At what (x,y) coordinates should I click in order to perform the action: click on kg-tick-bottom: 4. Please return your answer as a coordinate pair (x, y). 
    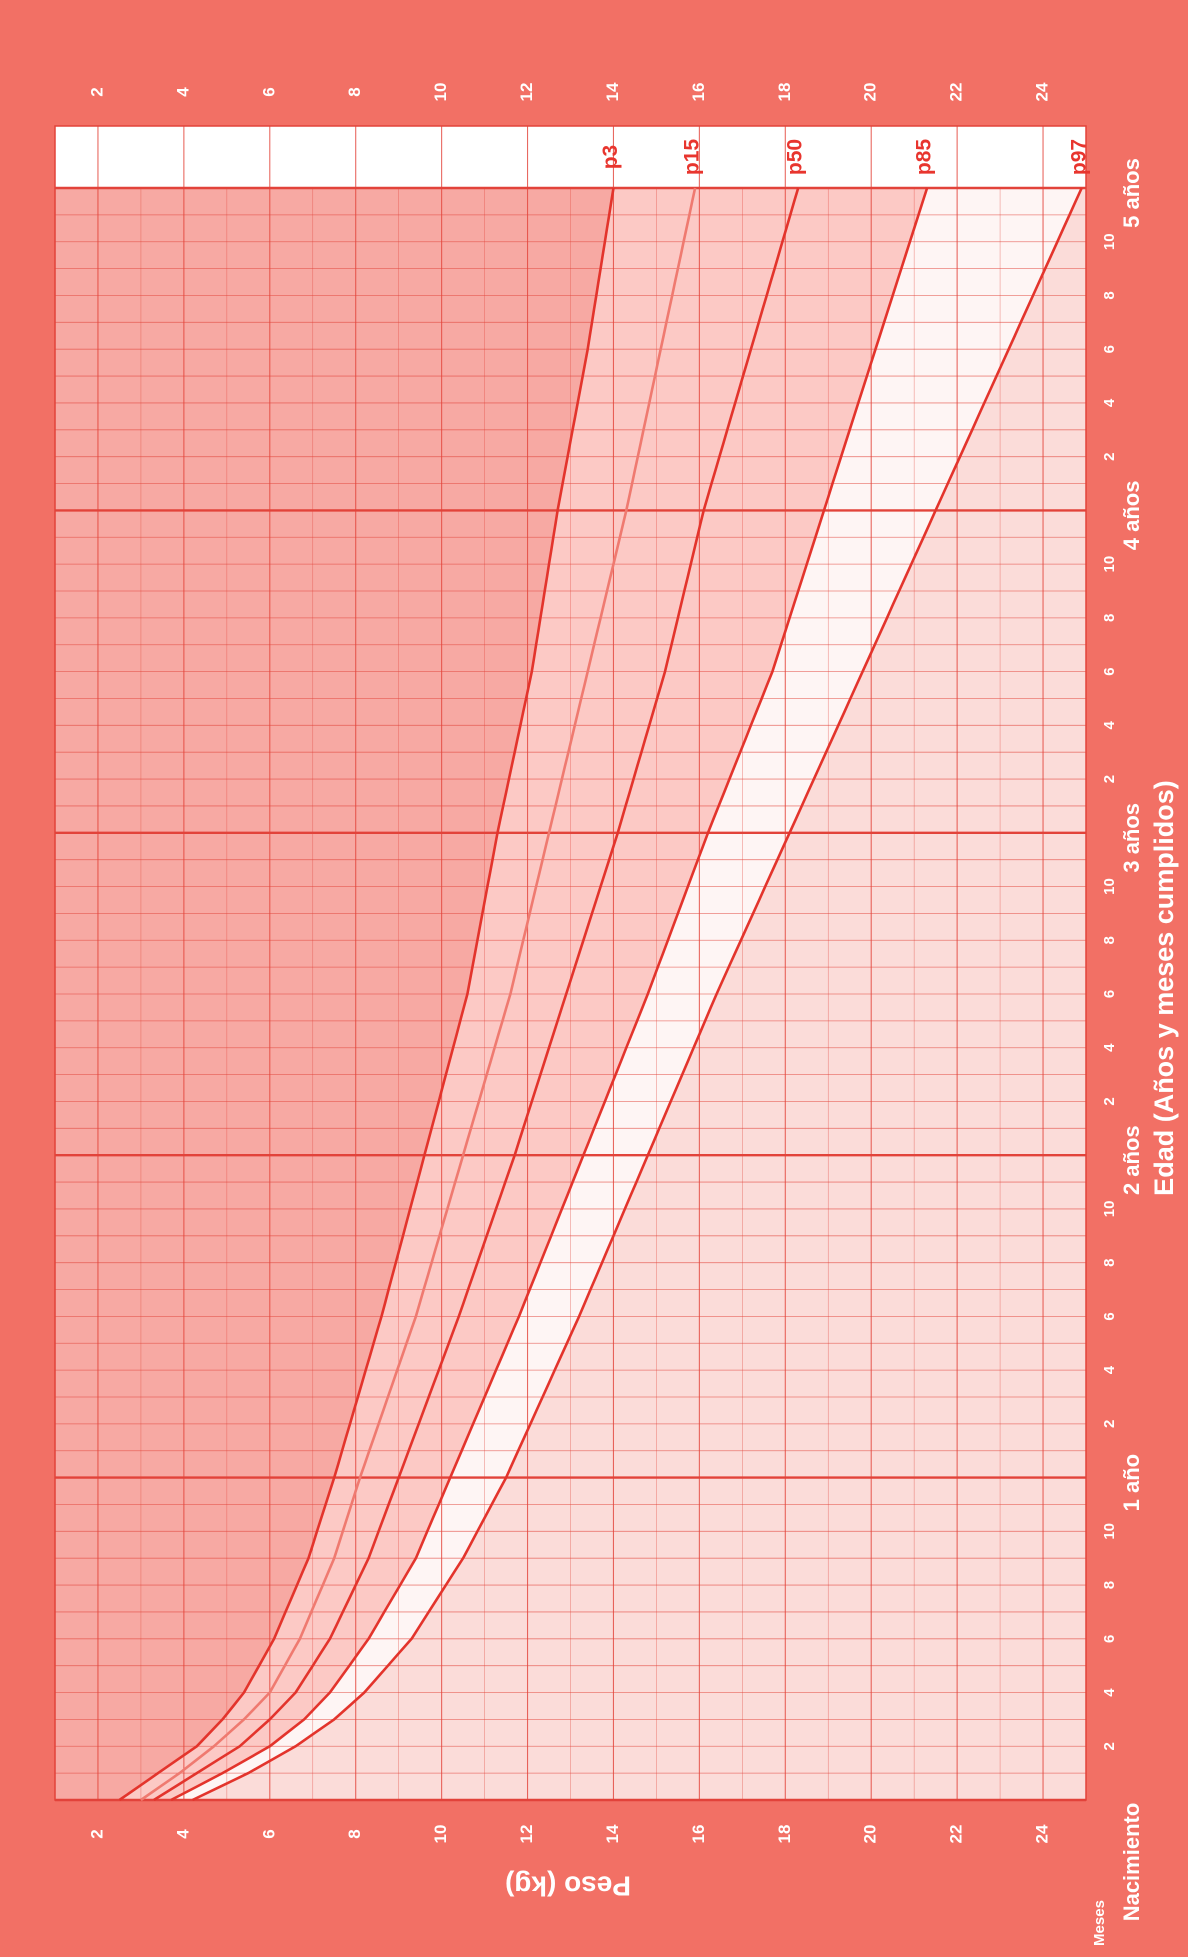
    Looking at the image, I should click on (182, 1834).